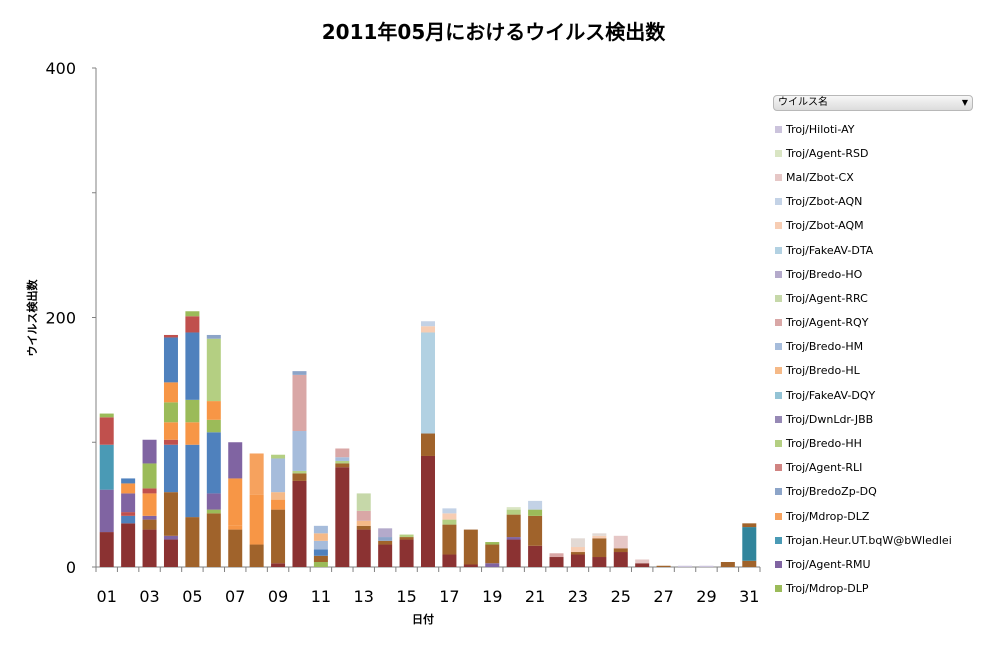 The width and height of the screenshot is (987, 648). I want to click on bar-segment: 17 Troj/Zbot-AQN: 4, so click(449, 511).